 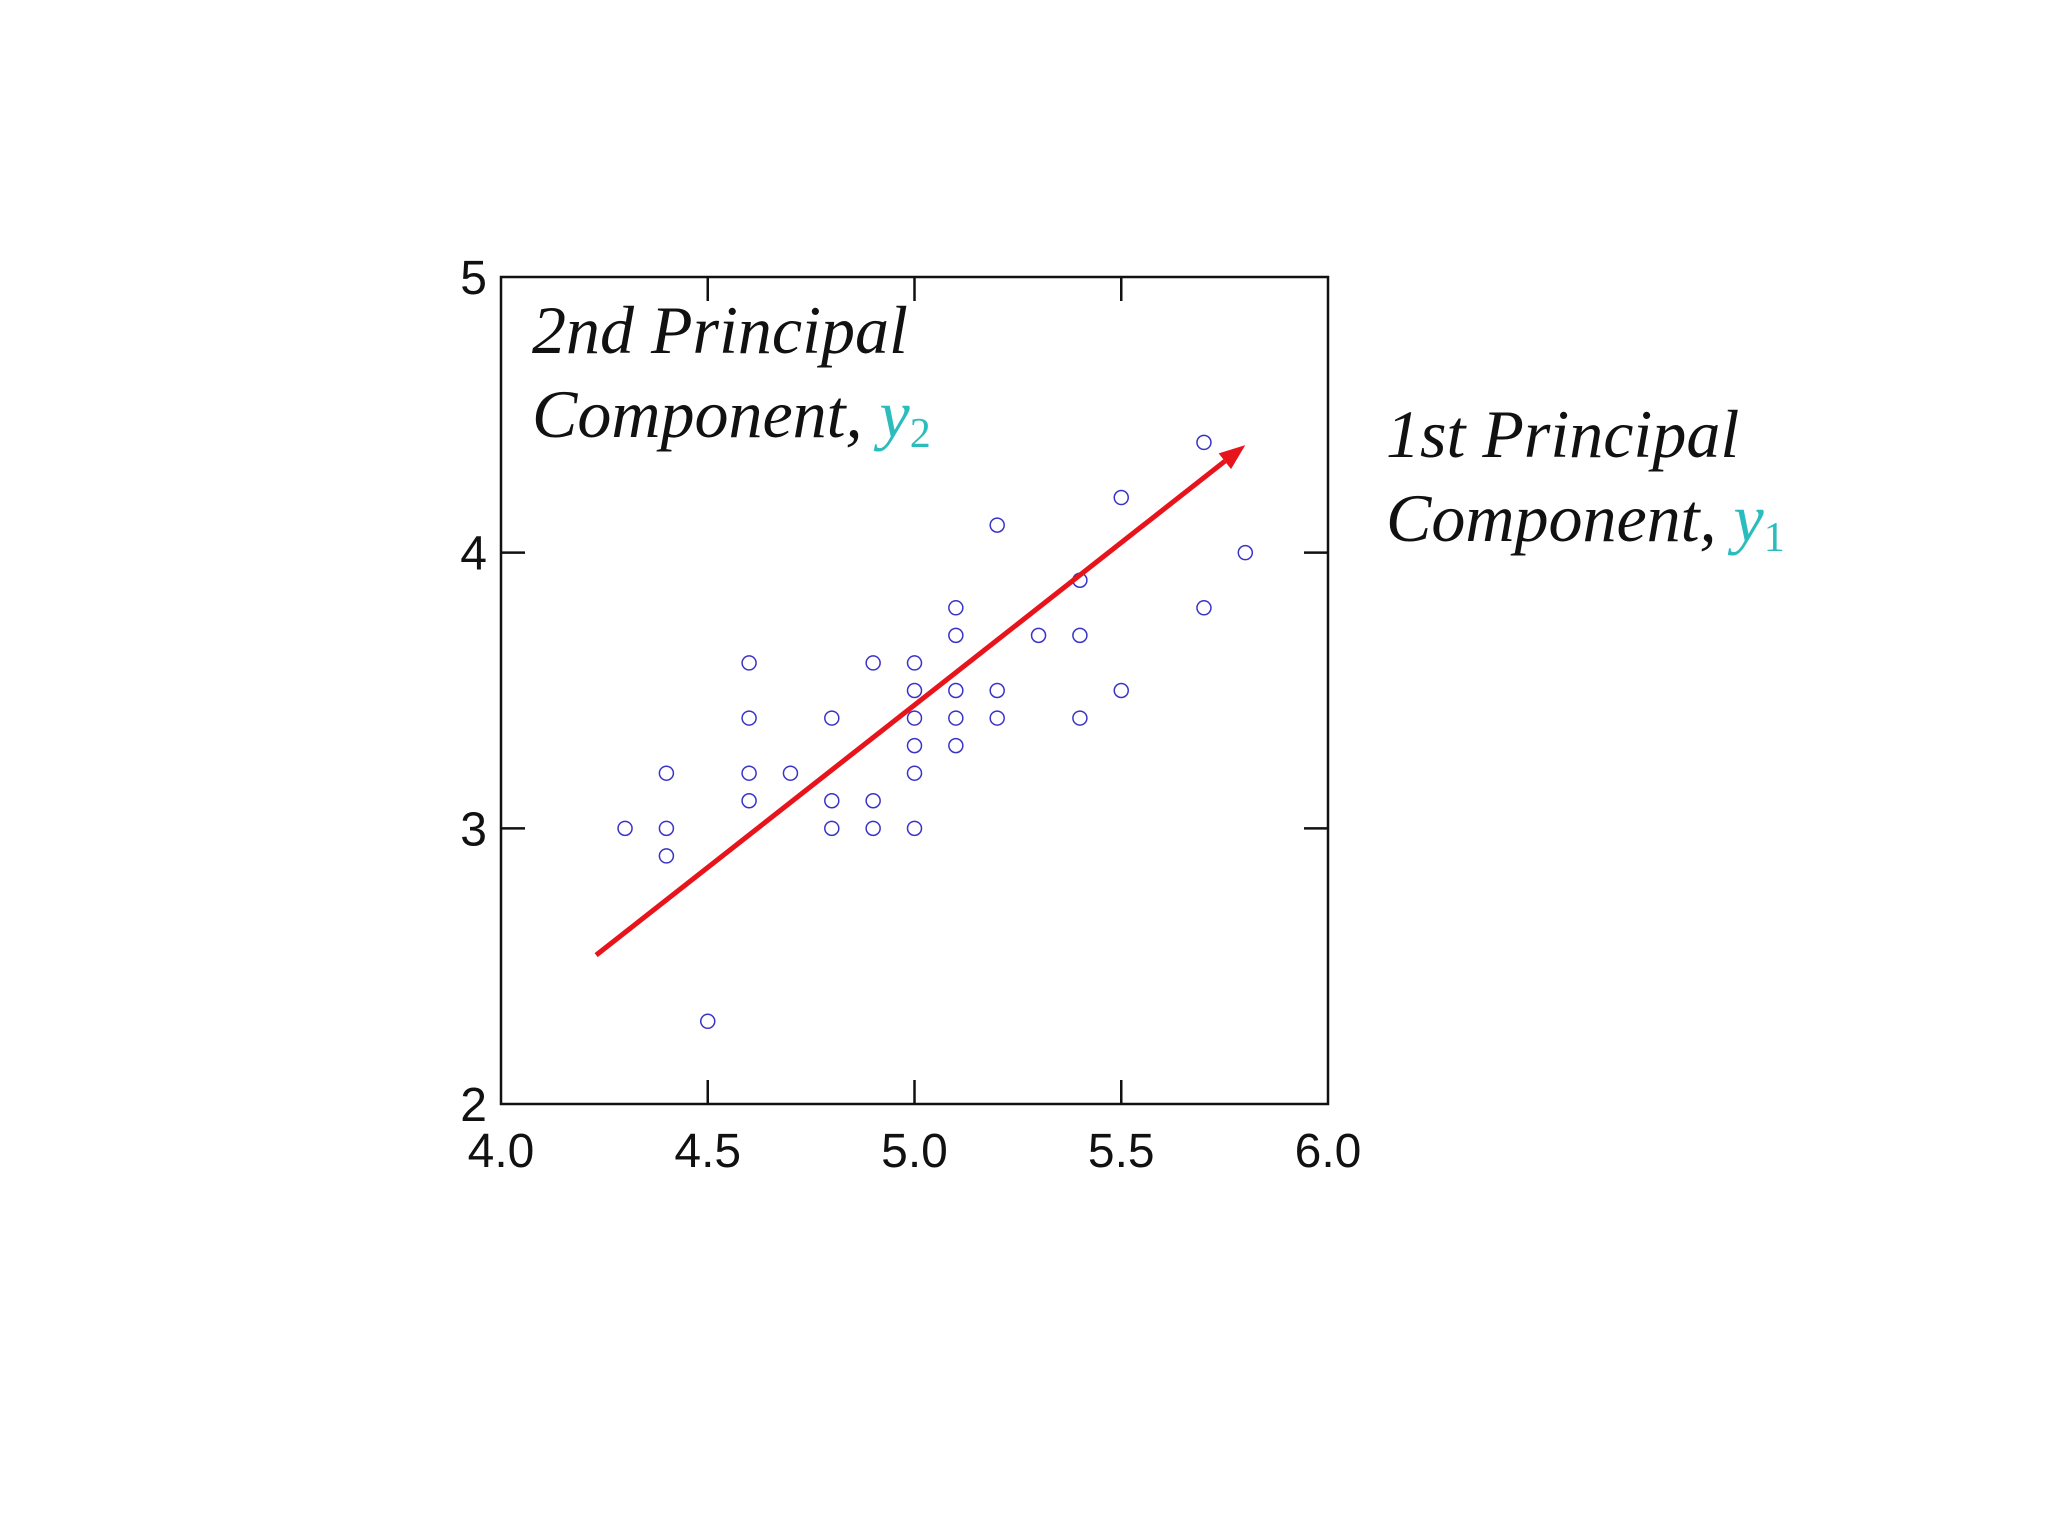 I want to click on x-tick-label: 5.5, so click(x=1121, y=1151).